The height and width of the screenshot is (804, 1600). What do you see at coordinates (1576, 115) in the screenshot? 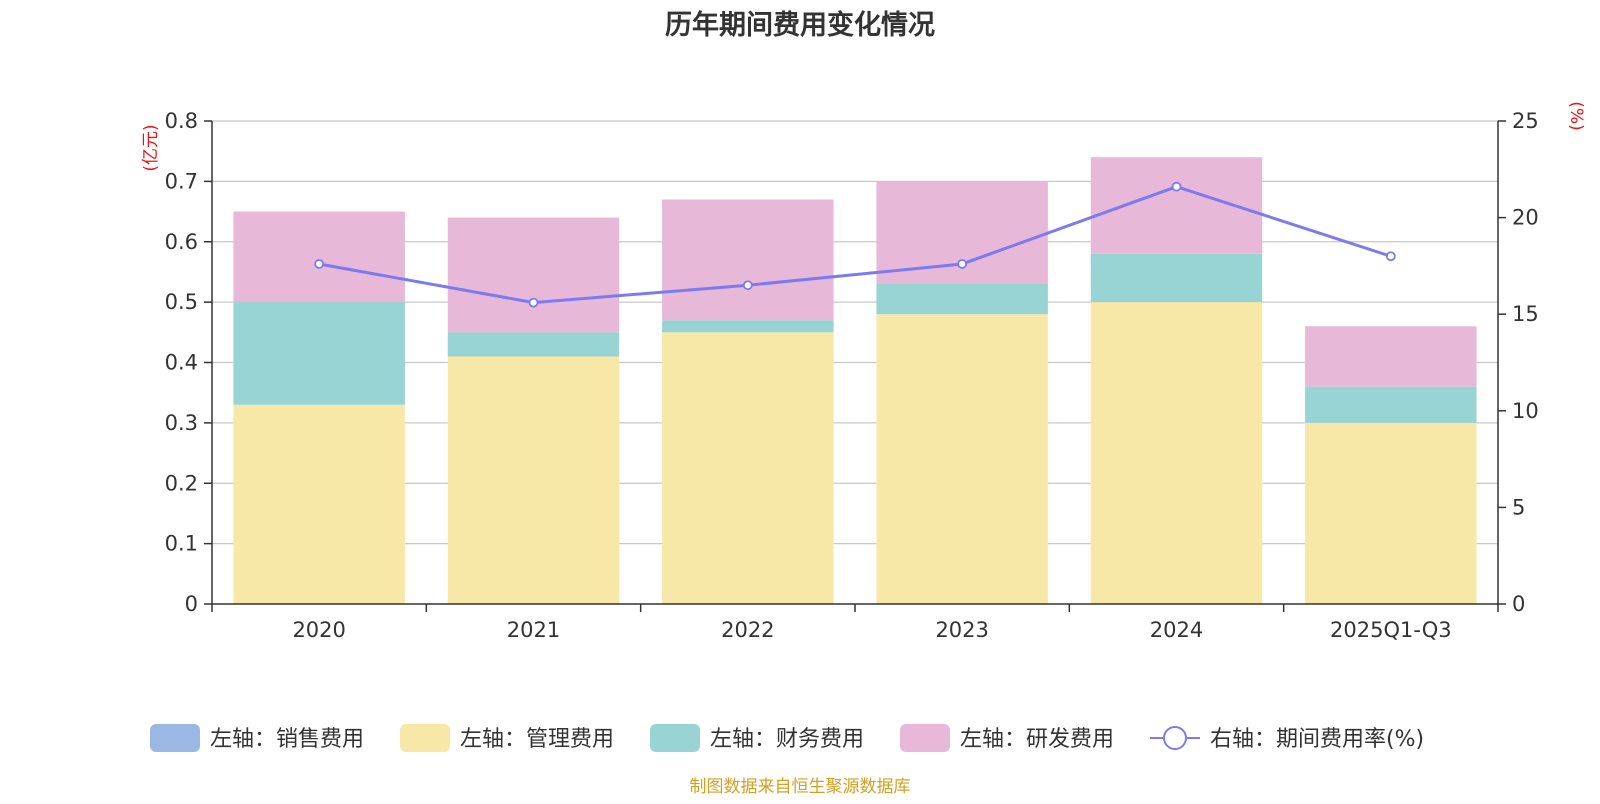
I see `right-axis-unit: (%)` at bounding box center [1576, 115].